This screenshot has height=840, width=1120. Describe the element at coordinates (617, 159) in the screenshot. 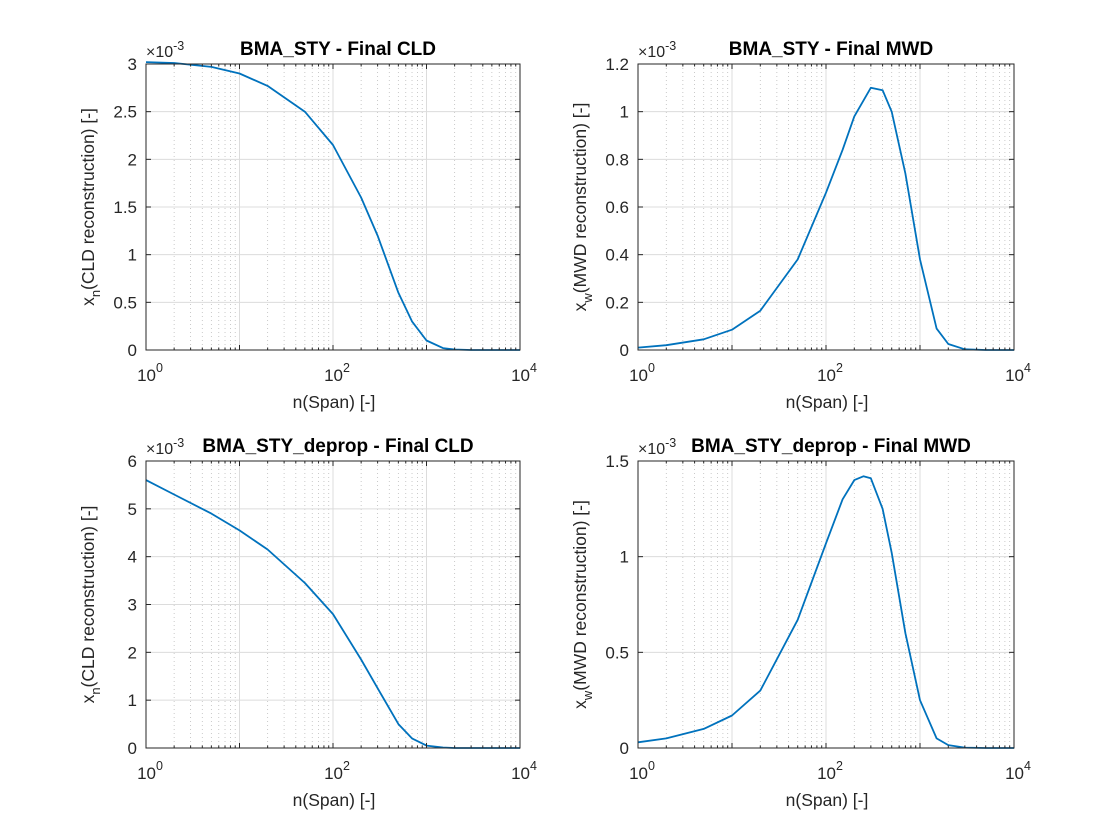

I see `y-tick-label: 0.8` at that location.